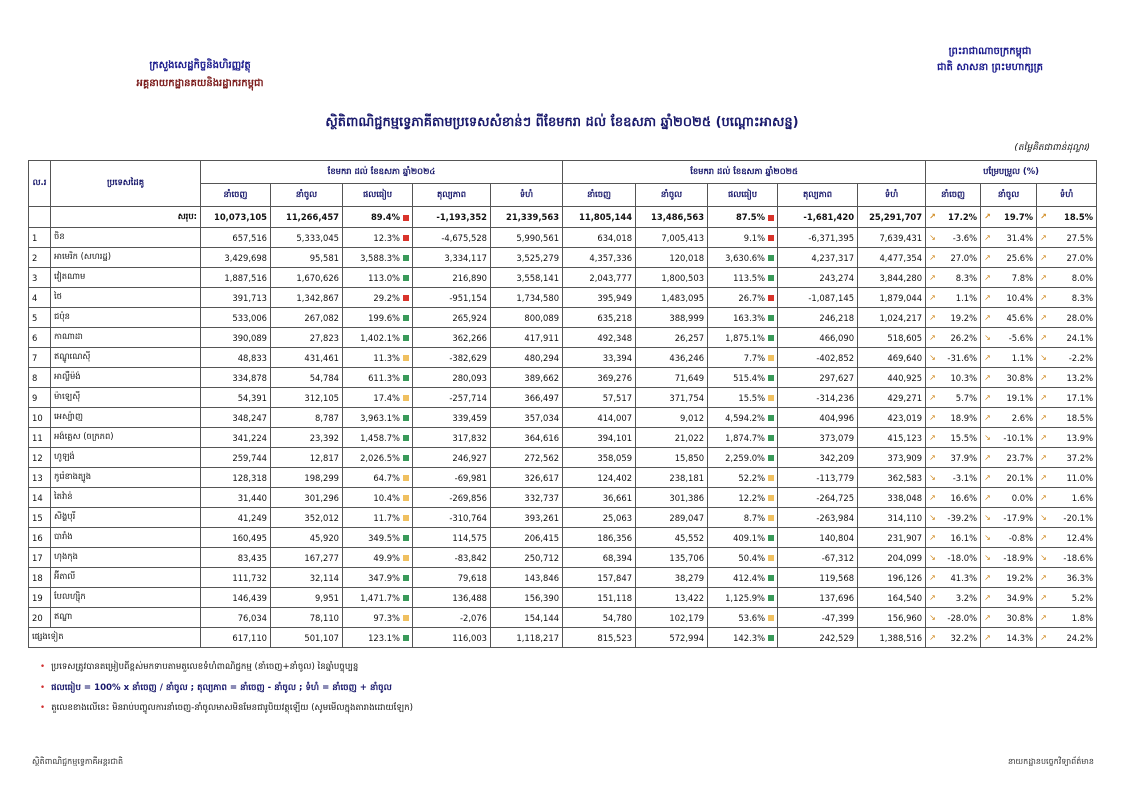  Describe the element at coordinates (125, 357) in the screenshot. I see `country: ឥណ្ឌូណេស៊ី` at that location.